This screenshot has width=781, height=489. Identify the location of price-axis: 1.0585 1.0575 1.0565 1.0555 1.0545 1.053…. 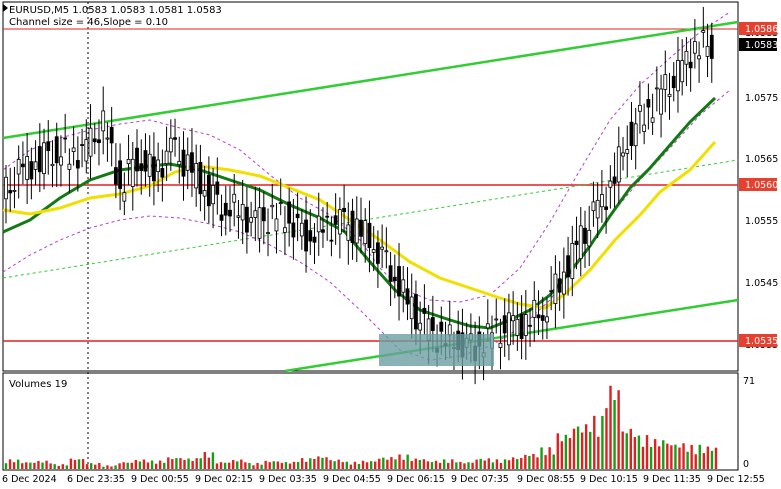
(758, 186).